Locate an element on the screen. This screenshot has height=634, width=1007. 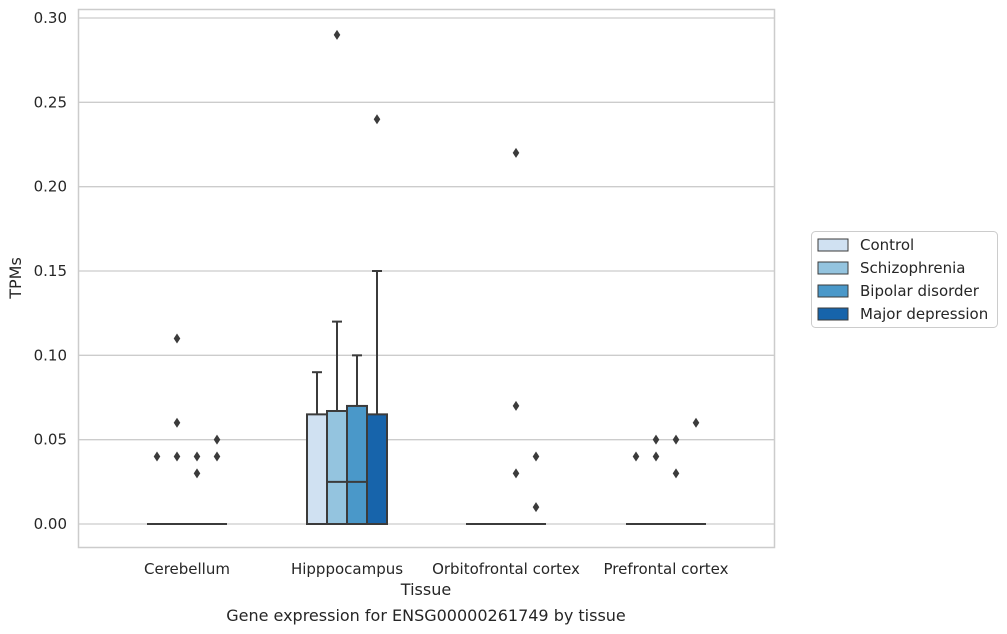
y-tick-label: 0.25 is located at coordinates (50, 102).